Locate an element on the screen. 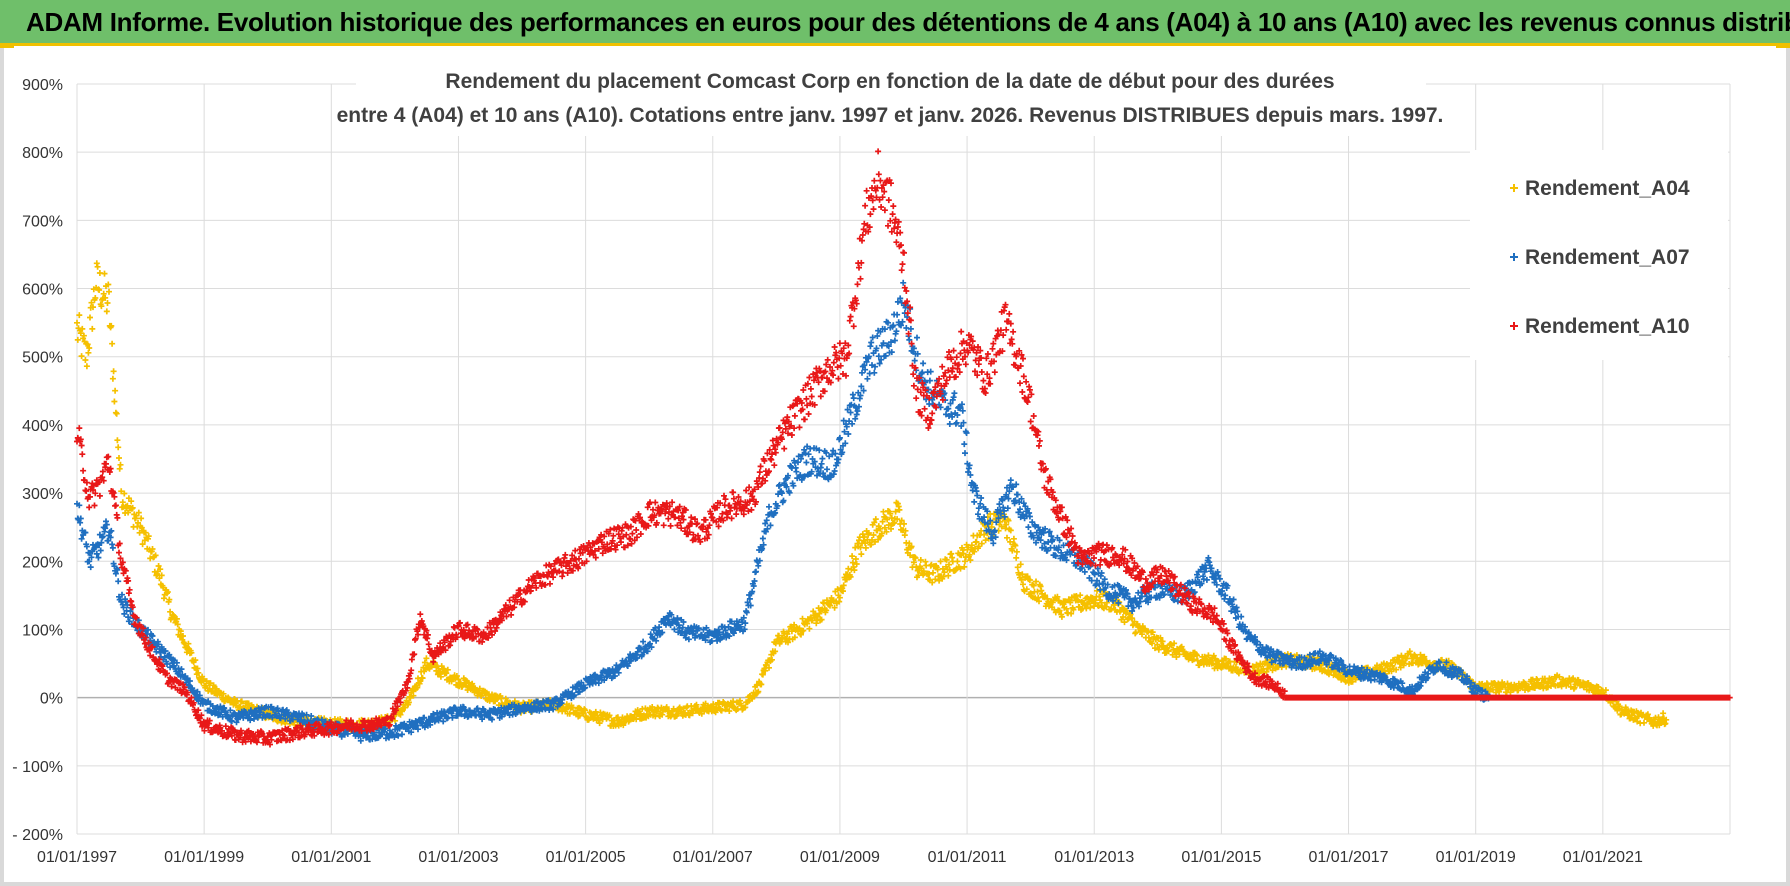  x-tick-label: 01/01/2011 is located at coordinates (967, 857).